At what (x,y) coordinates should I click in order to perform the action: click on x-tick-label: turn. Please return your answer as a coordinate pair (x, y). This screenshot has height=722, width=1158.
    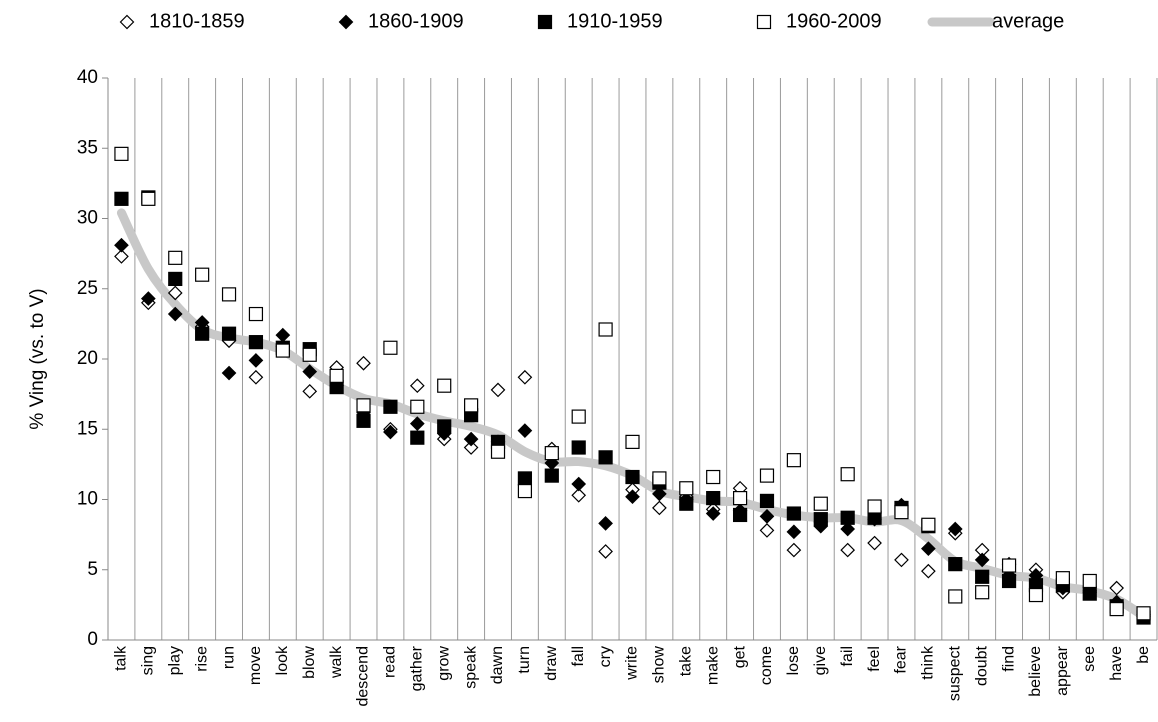
    Looking at the image, I should click on (524, 660).